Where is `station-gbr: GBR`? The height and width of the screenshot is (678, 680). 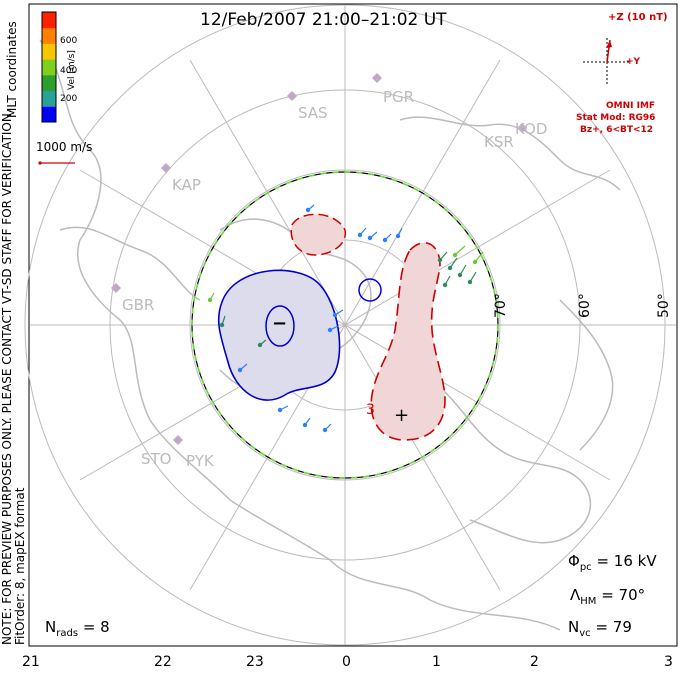 station-gbr: GBR is located at coordinates (138, 305).